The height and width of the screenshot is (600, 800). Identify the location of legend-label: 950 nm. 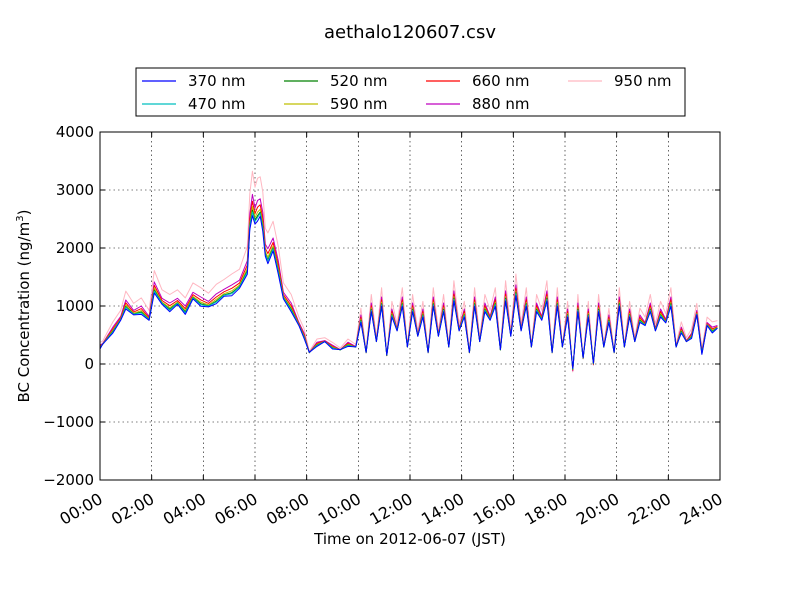
(643, 81).